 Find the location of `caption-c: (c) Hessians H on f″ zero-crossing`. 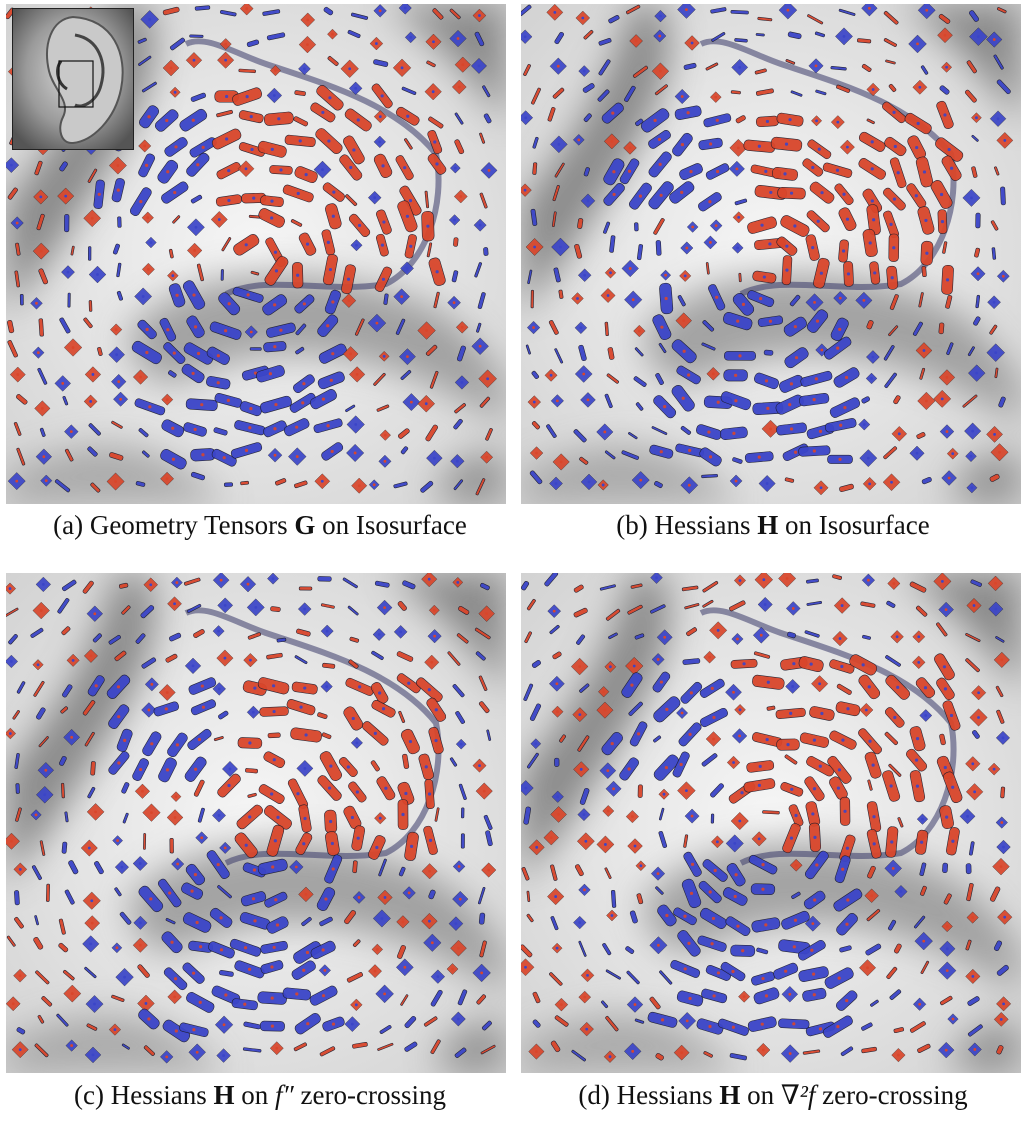

caption-c: (c) Hessians H on f″ zero-crossing is located at coordinates (260, 1095).